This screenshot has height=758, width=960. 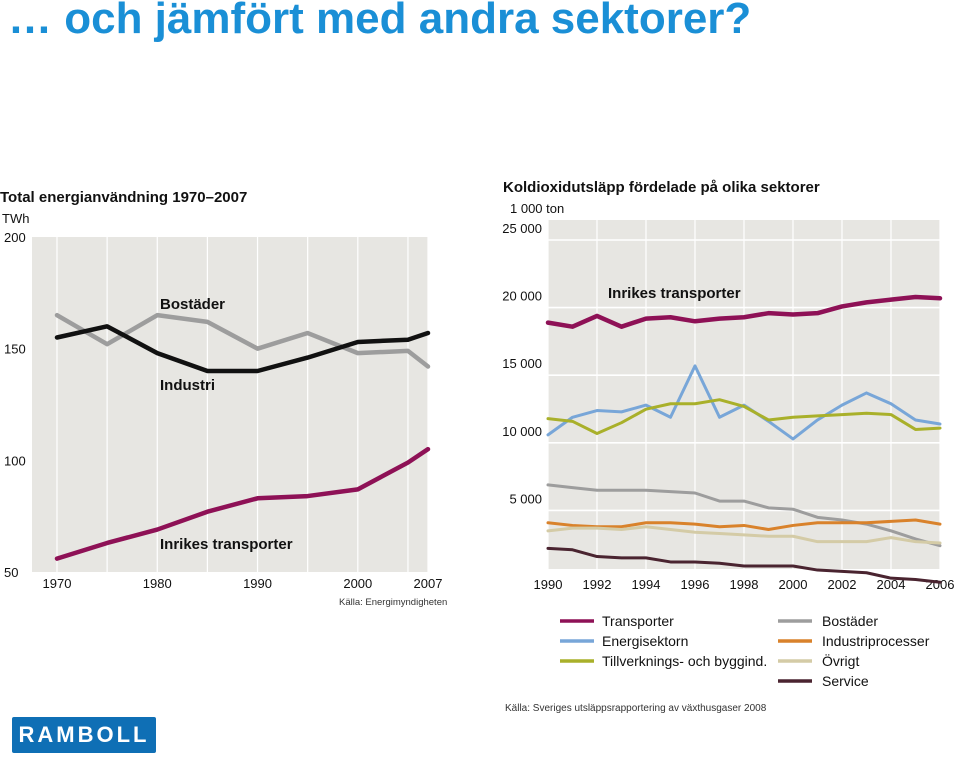 I want to click on legend-label-industriprocesser: Industriprocesser, so click(x=876, y=641).